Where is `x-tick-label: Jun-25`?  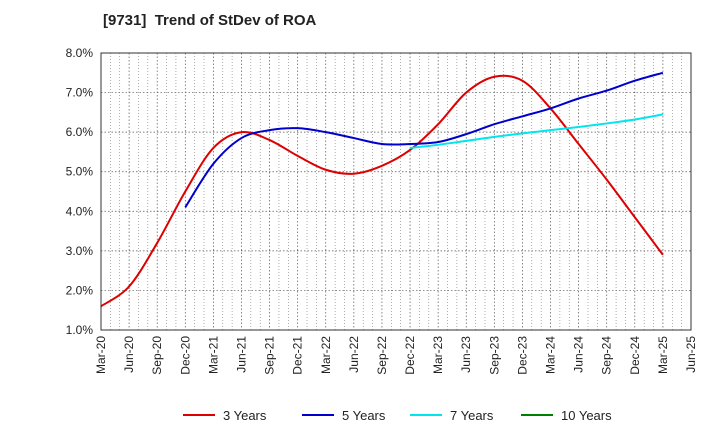
x-tick-label: Jun-25 is located at coordinates (691, 354).